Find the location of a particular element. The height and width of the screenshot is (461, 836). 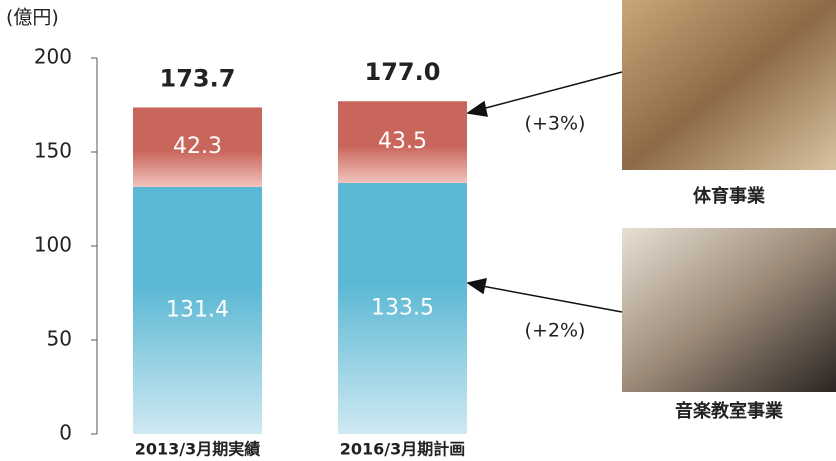

value-label: 43.5 is located at coordinates (402, 141).